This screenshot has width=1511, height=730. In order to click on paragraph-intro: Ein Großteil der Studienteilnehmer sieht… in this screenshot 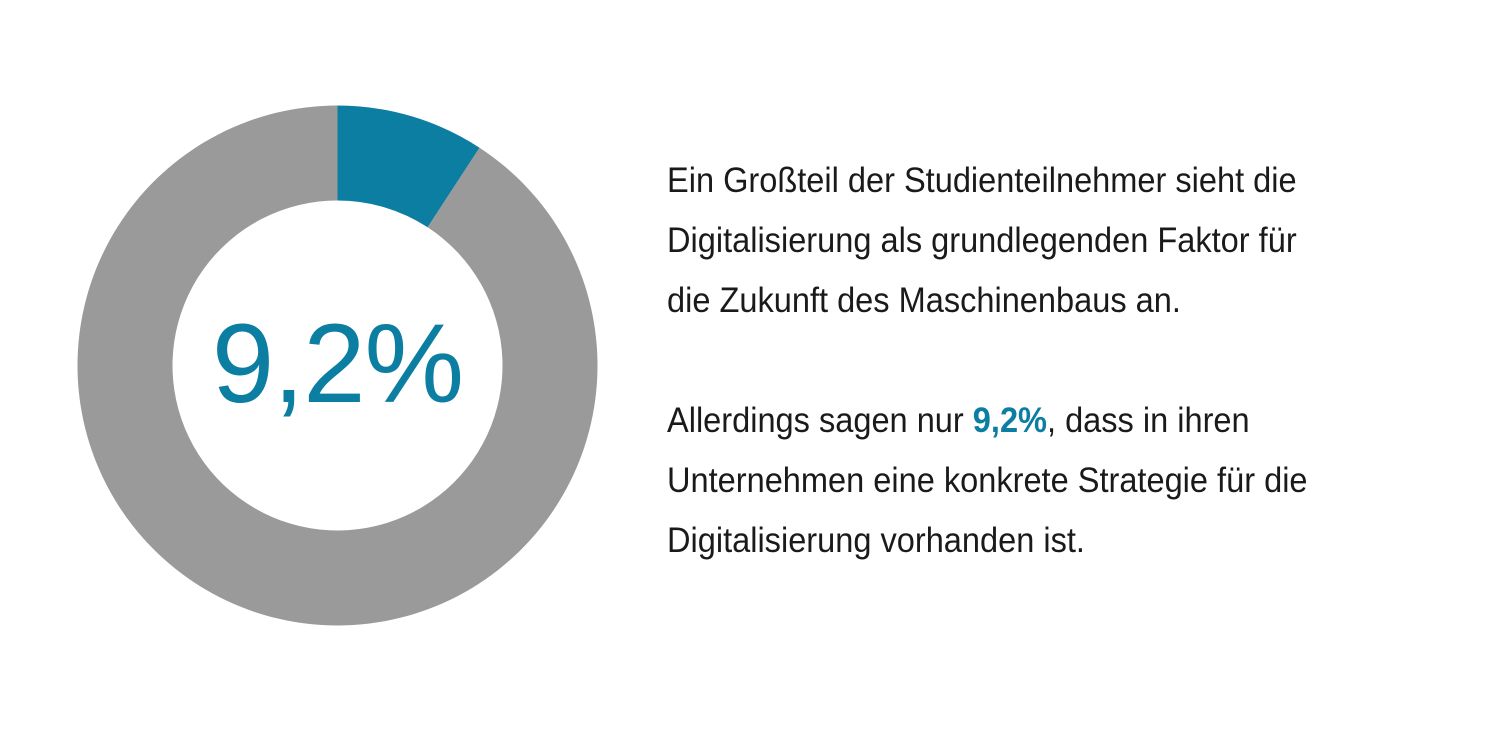, I will do `click(982, 240)`.